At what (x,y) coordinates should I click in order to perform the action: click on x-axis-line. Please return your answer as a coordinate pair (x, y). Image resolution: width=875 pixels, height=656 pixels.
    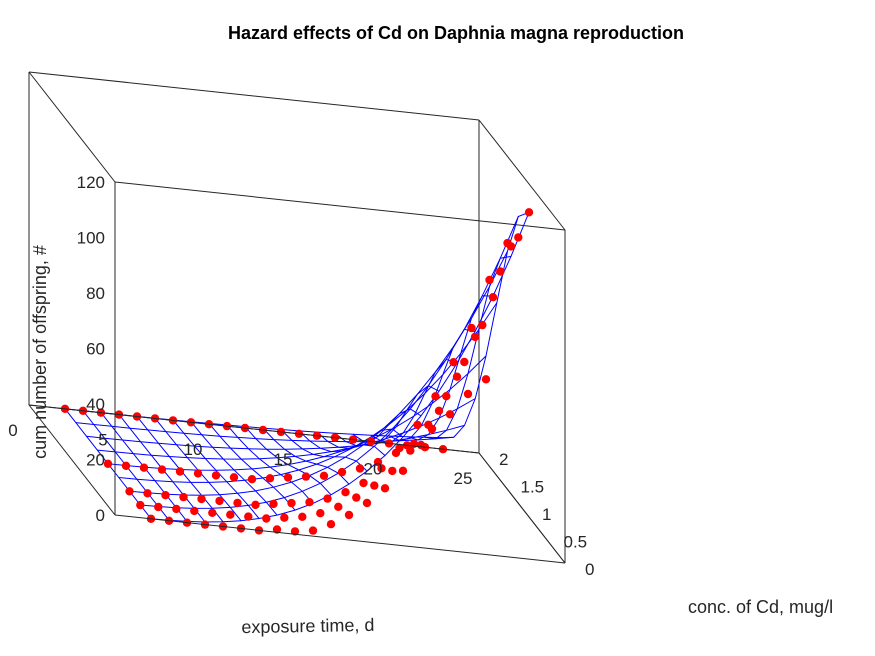
    Looking at the image, I should click on (340, 539).